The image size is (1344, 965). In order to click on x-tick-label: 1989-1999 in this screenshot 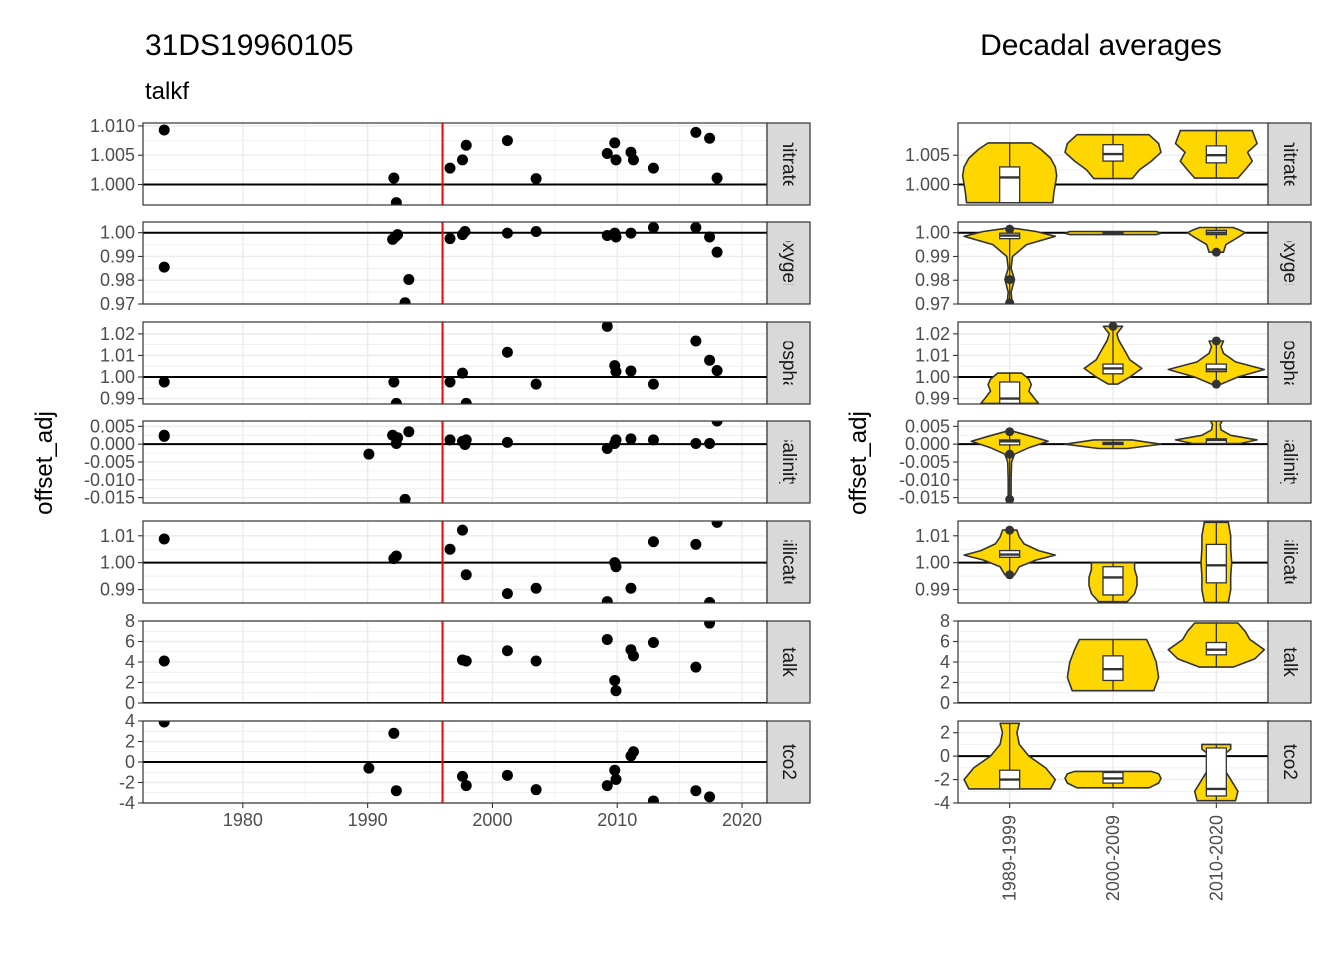, I will do `click(1010, 858)`.